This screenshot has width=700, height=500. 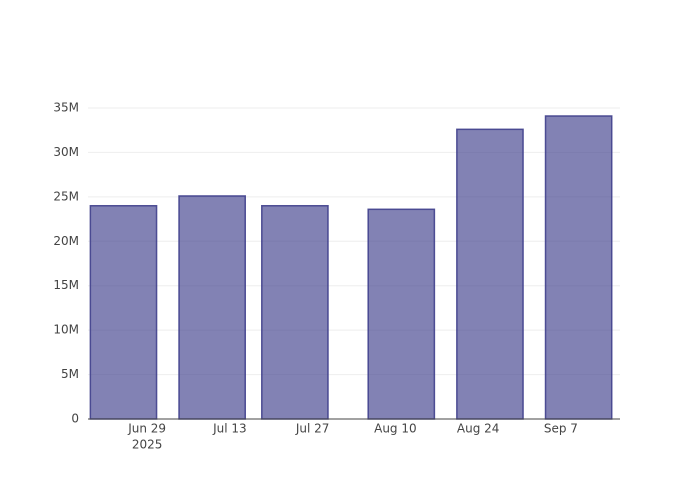 What do you see at coordinates (561, 429) in the screenshot?
I see `x-tick-label: Sep 7` at bounding box center [561, 429].